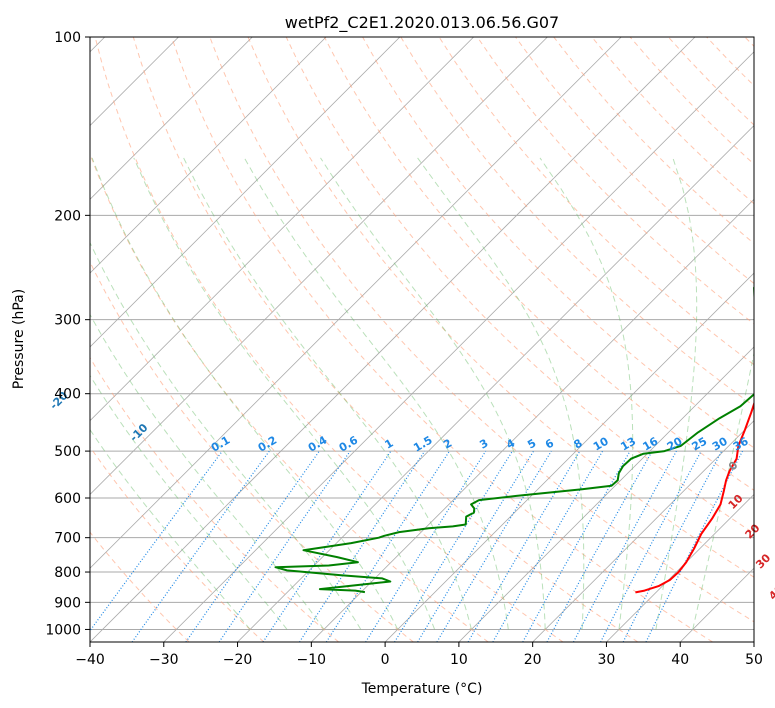 This screenshot has width=775, height=708. I want to click on y-tick-label: 400, so click(67, 395).